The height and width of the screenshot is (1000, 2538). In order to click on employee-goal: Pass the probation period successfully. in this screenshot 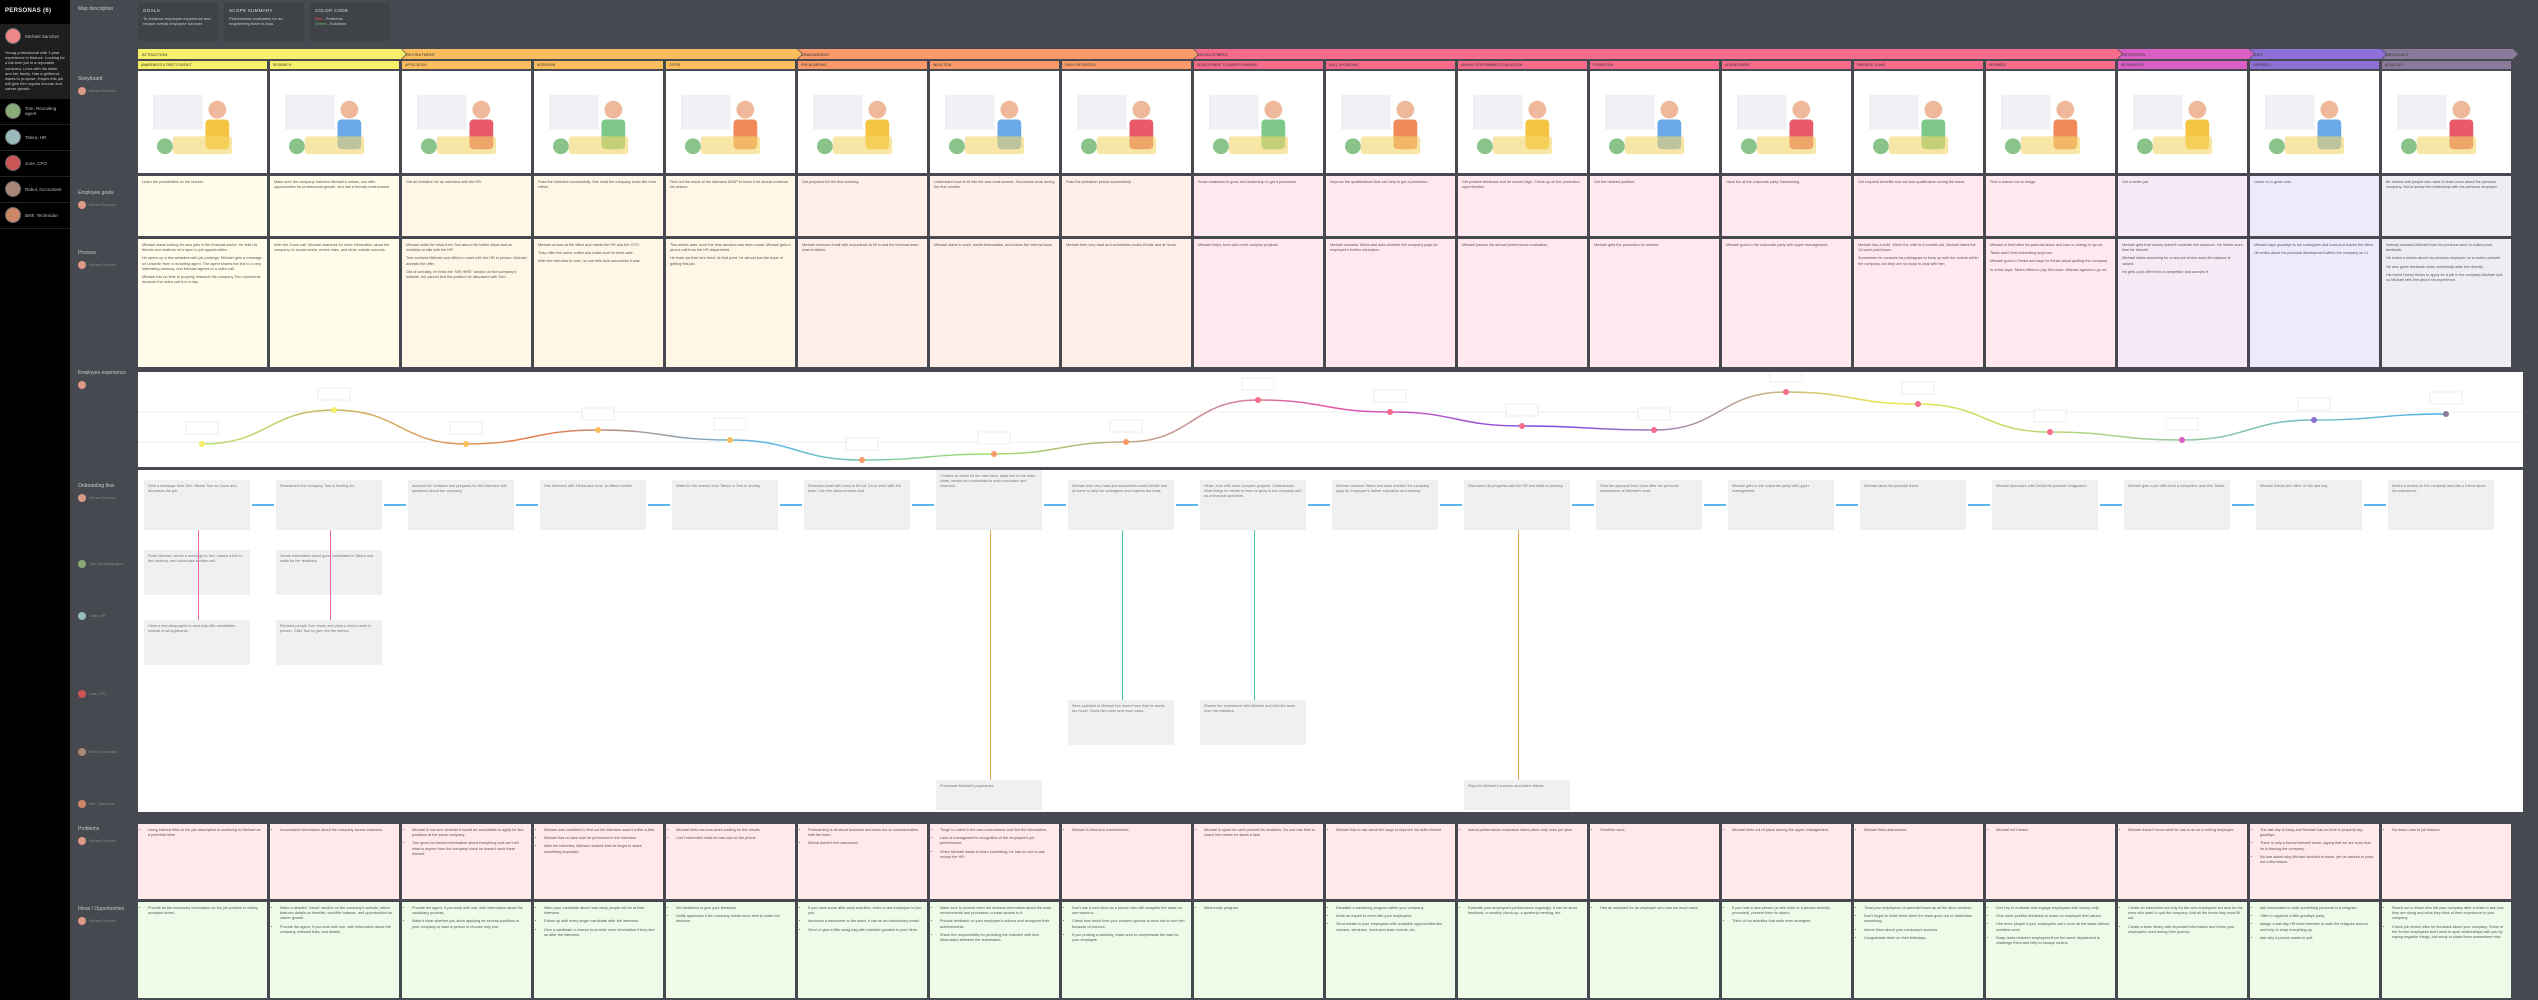, I will do `click(1126, 206)`.